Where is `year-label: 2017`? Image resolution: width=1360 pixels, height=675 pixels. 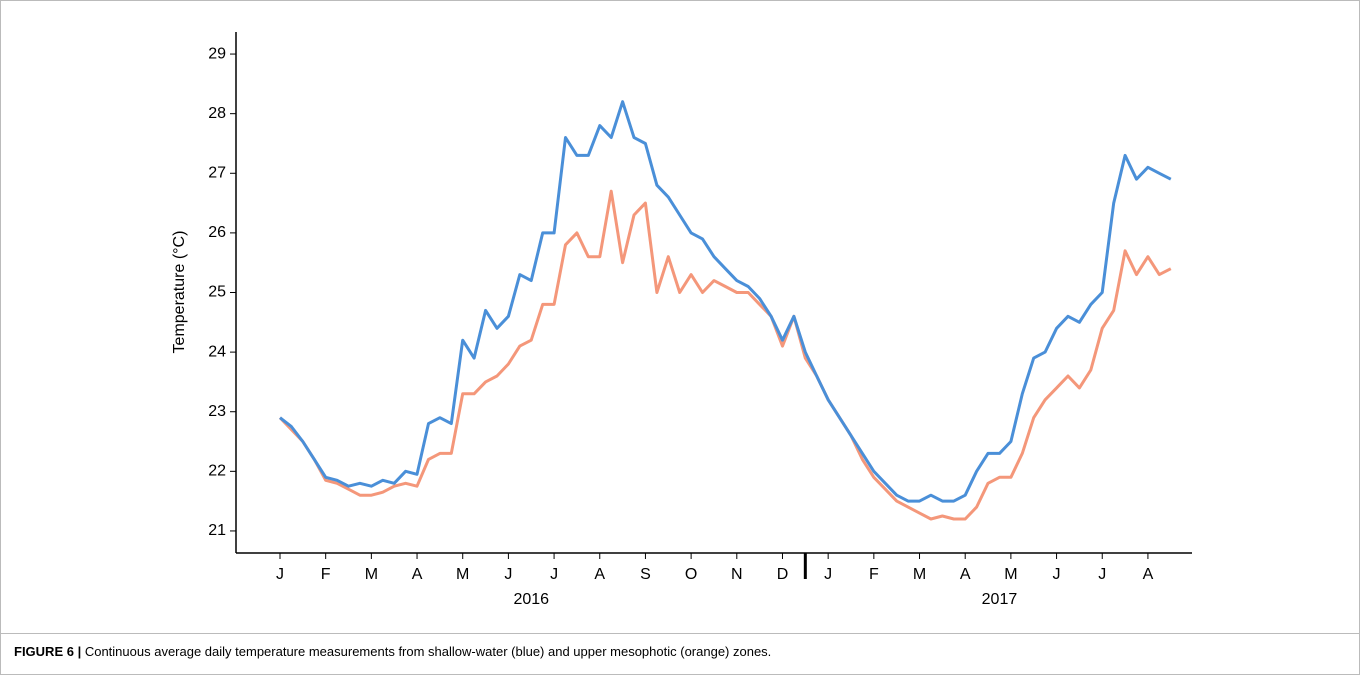 year-label: 2017 is located at coordinates (1000, 599).